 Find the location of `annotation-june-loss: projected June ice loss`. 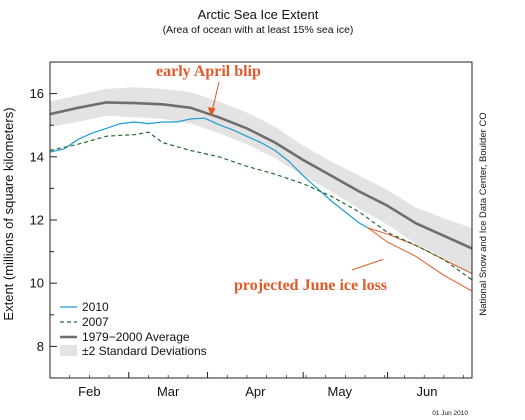

annotation-june-loss: projected June ice loss is located at coordinates (310, 285).